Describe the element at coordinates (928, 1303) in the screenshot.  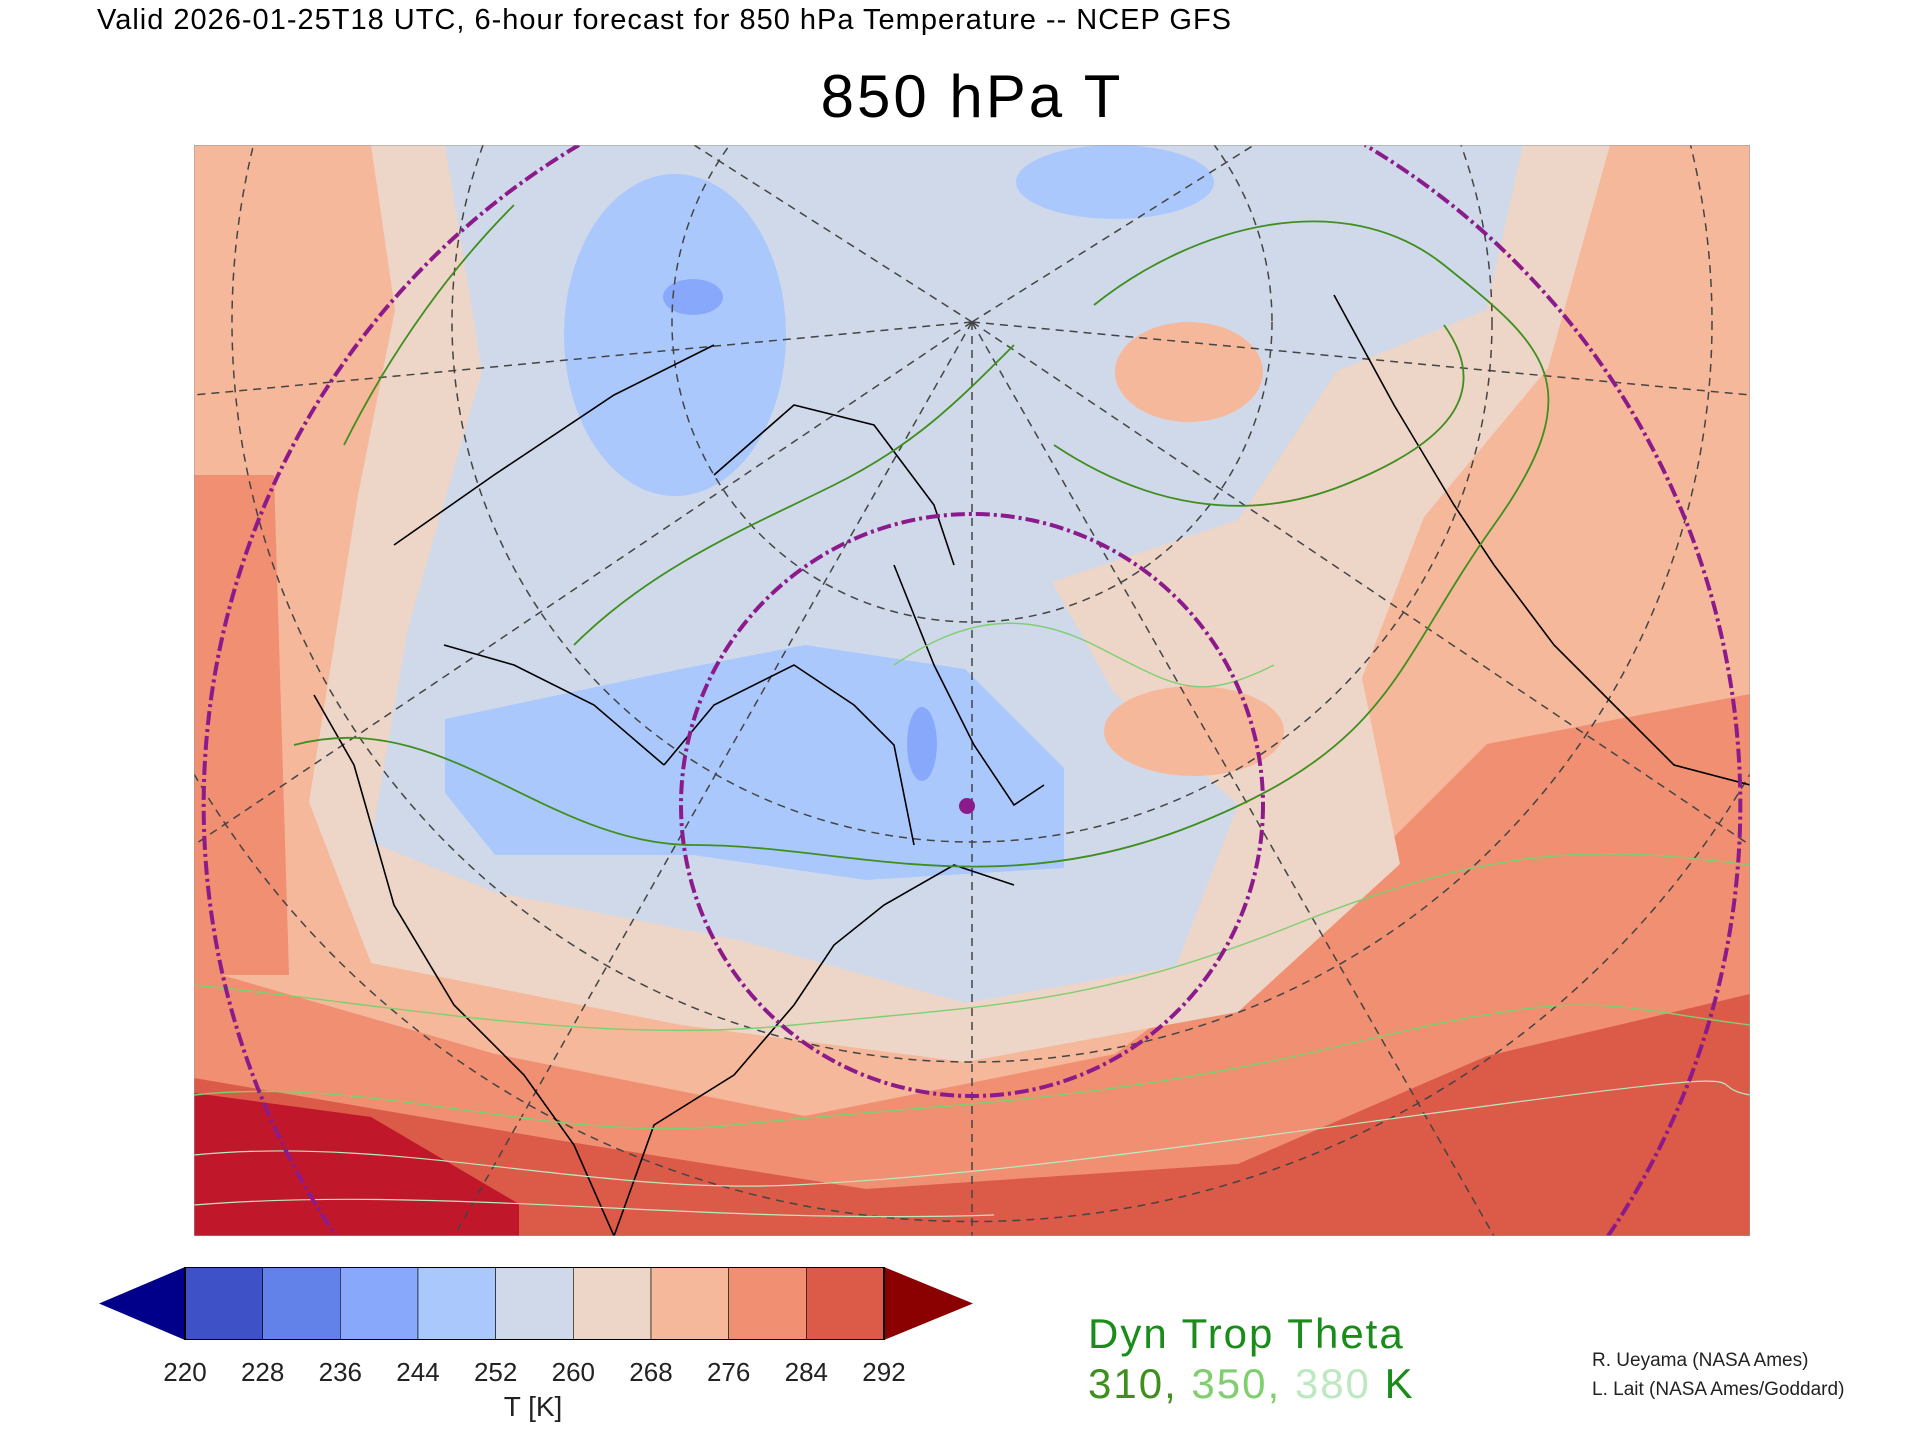
I see `colorbar-over-triangle` at that location.